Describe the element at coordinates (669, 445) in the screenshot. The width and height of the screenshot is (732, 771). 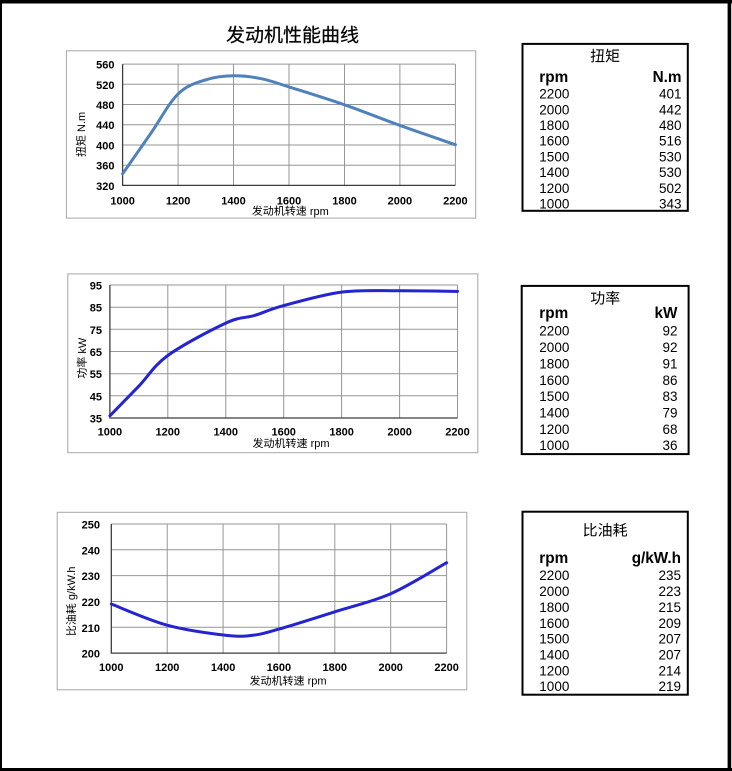
I see `svg-text: 36` at that location.